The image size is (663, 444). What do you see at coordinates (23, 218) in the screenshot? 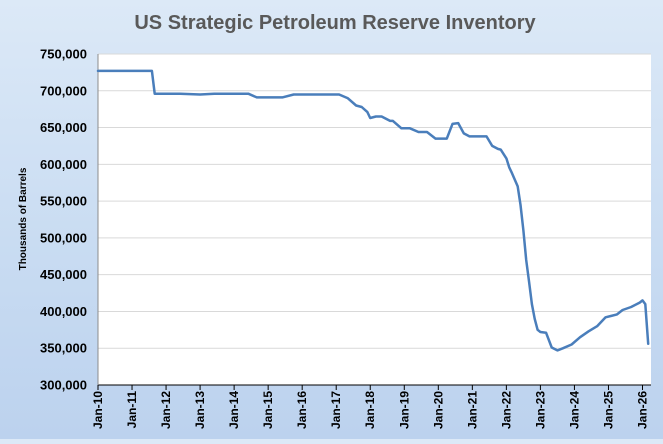
I see `y-axis-label: Thousands of Barrels` at bounding box center [23, 218].